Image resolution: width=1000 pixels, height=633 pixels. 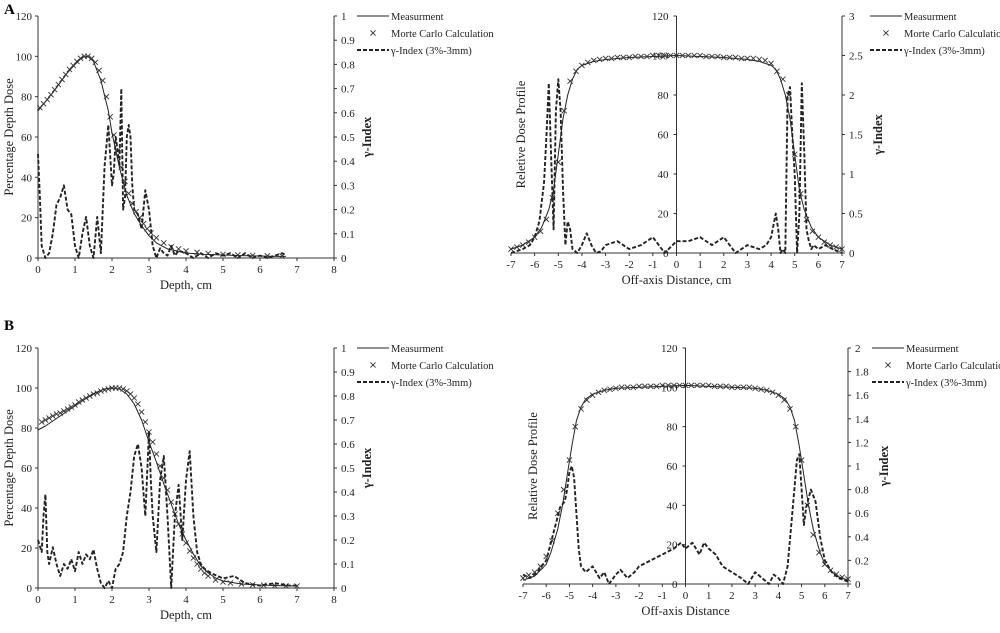 I want to click on y2-tick-label: 1, so click(x=852, y=175).